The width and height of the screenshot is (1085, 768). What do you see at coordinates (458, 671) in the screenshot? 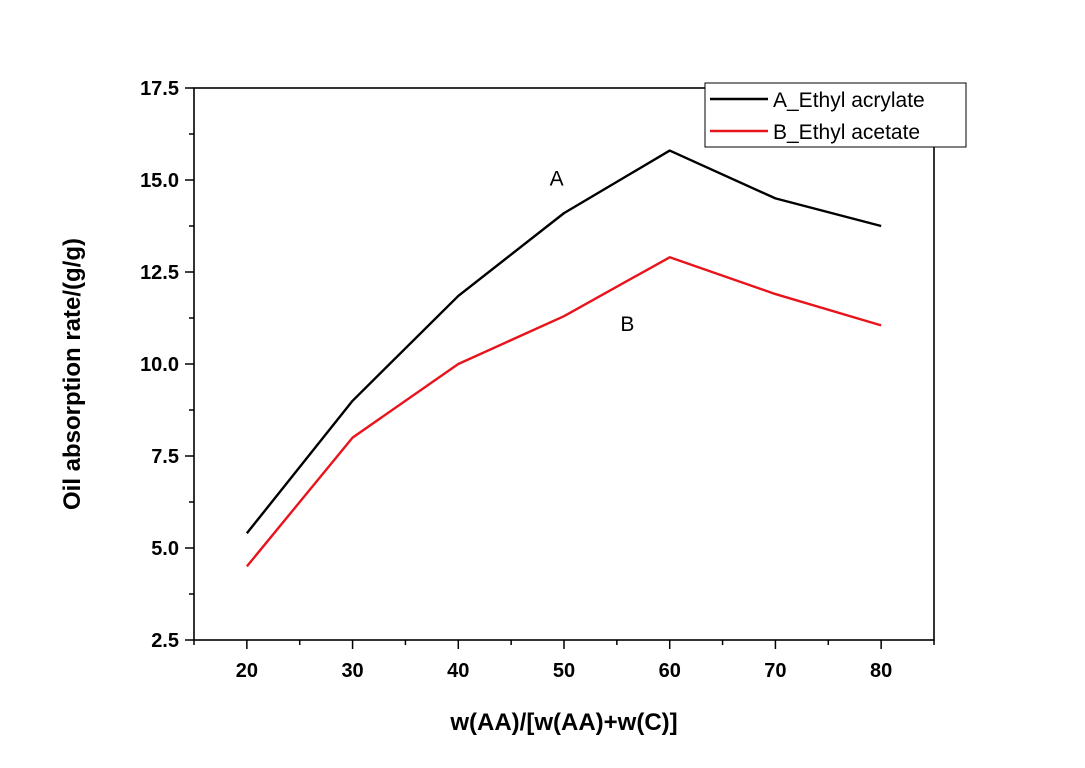
I see `x-tick-label: 40` at bounding box center [458, 671].